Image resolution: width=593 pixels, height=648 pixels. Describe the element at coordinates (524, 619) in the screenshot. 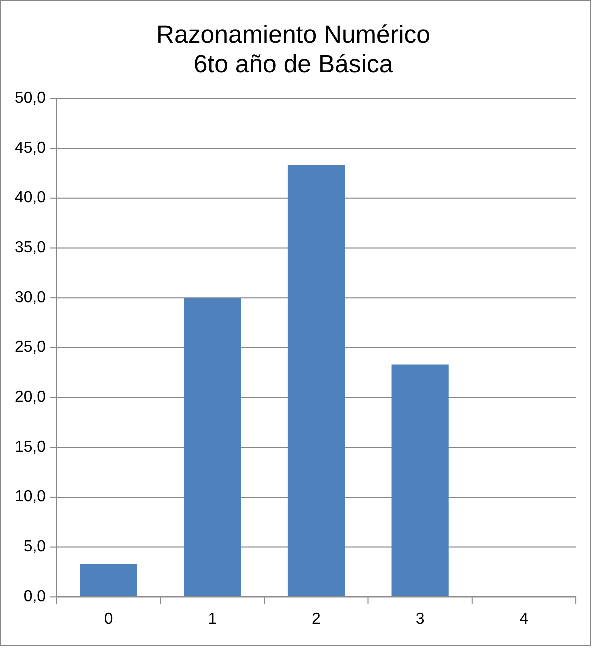

I see `x-tick-label: 4` at that location.